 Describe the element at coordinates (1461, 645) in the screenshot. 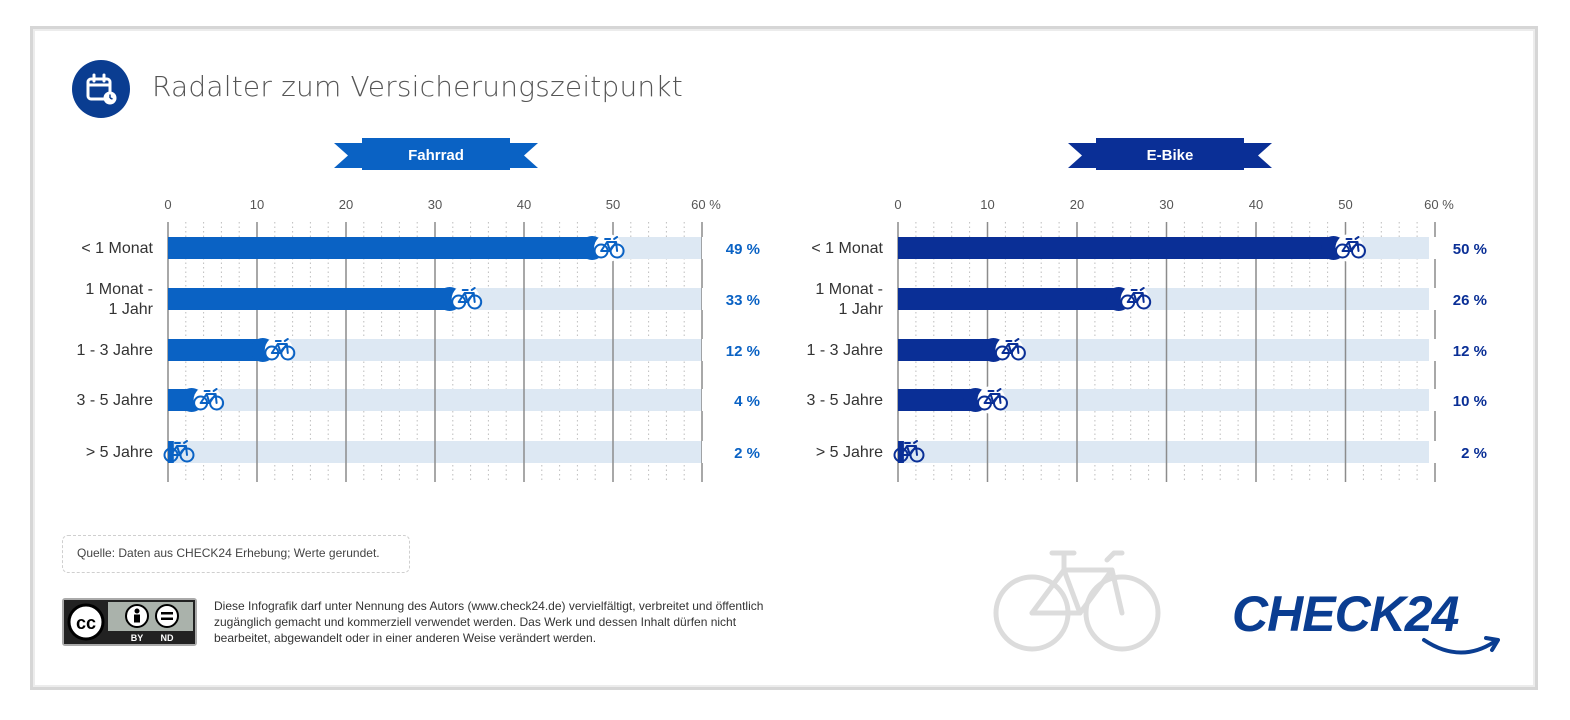

I see `logo-swoosh-icon` at that location.